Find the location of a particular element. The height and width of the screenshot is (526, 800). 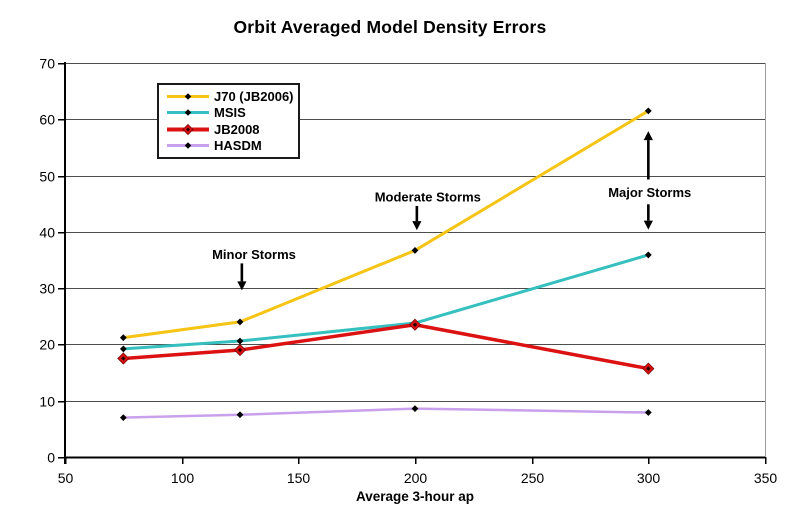

legend-item-label: JB2008 is located at coordinates (237, 129).